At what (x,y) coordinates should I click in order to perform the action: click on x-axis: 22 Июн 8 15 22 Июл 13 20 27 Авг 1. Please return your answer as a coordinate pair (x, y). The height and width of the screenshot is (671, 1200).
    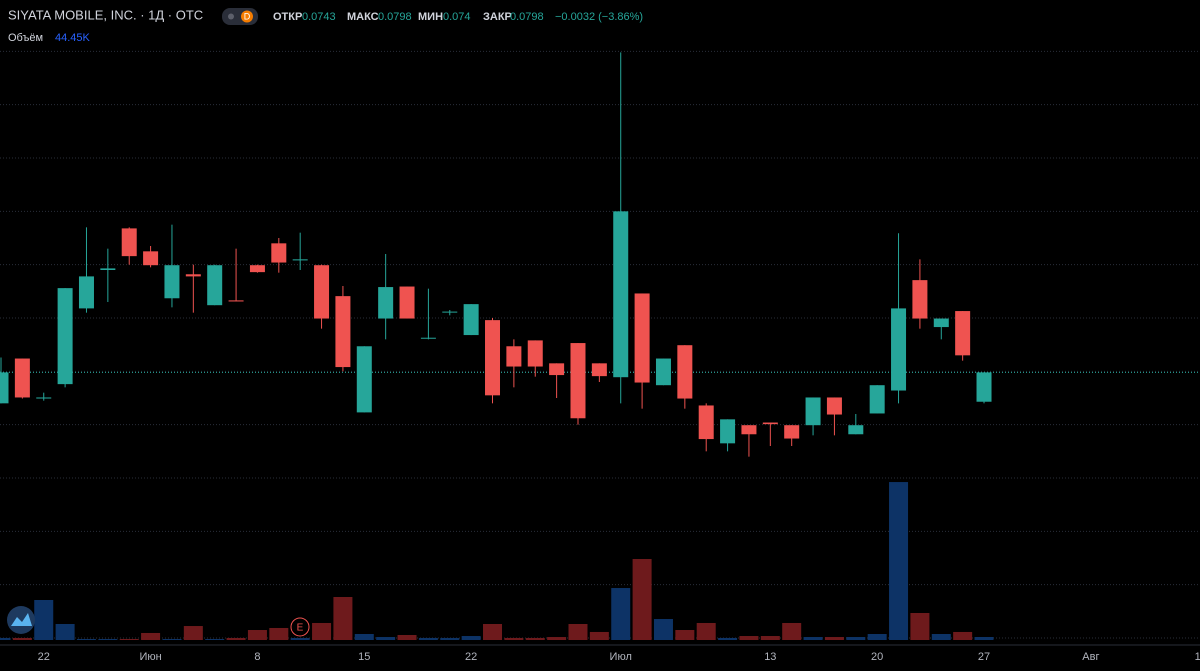
    Looking at the image, I should click on (619, 657).